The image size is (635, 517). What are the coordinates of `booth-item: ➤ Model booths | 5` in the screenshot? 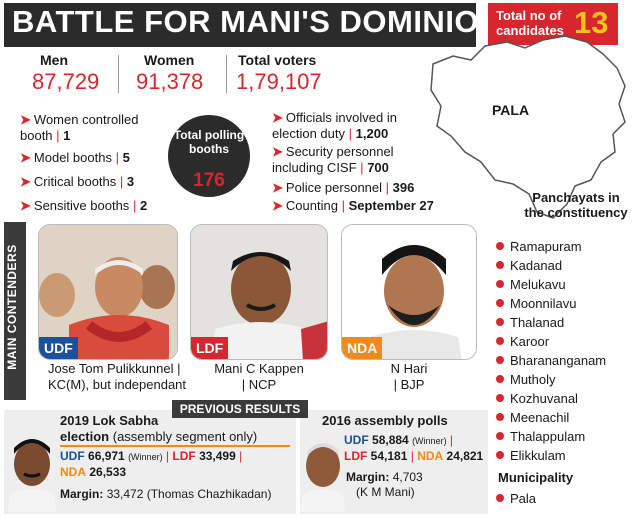 It's located at (75, 157).